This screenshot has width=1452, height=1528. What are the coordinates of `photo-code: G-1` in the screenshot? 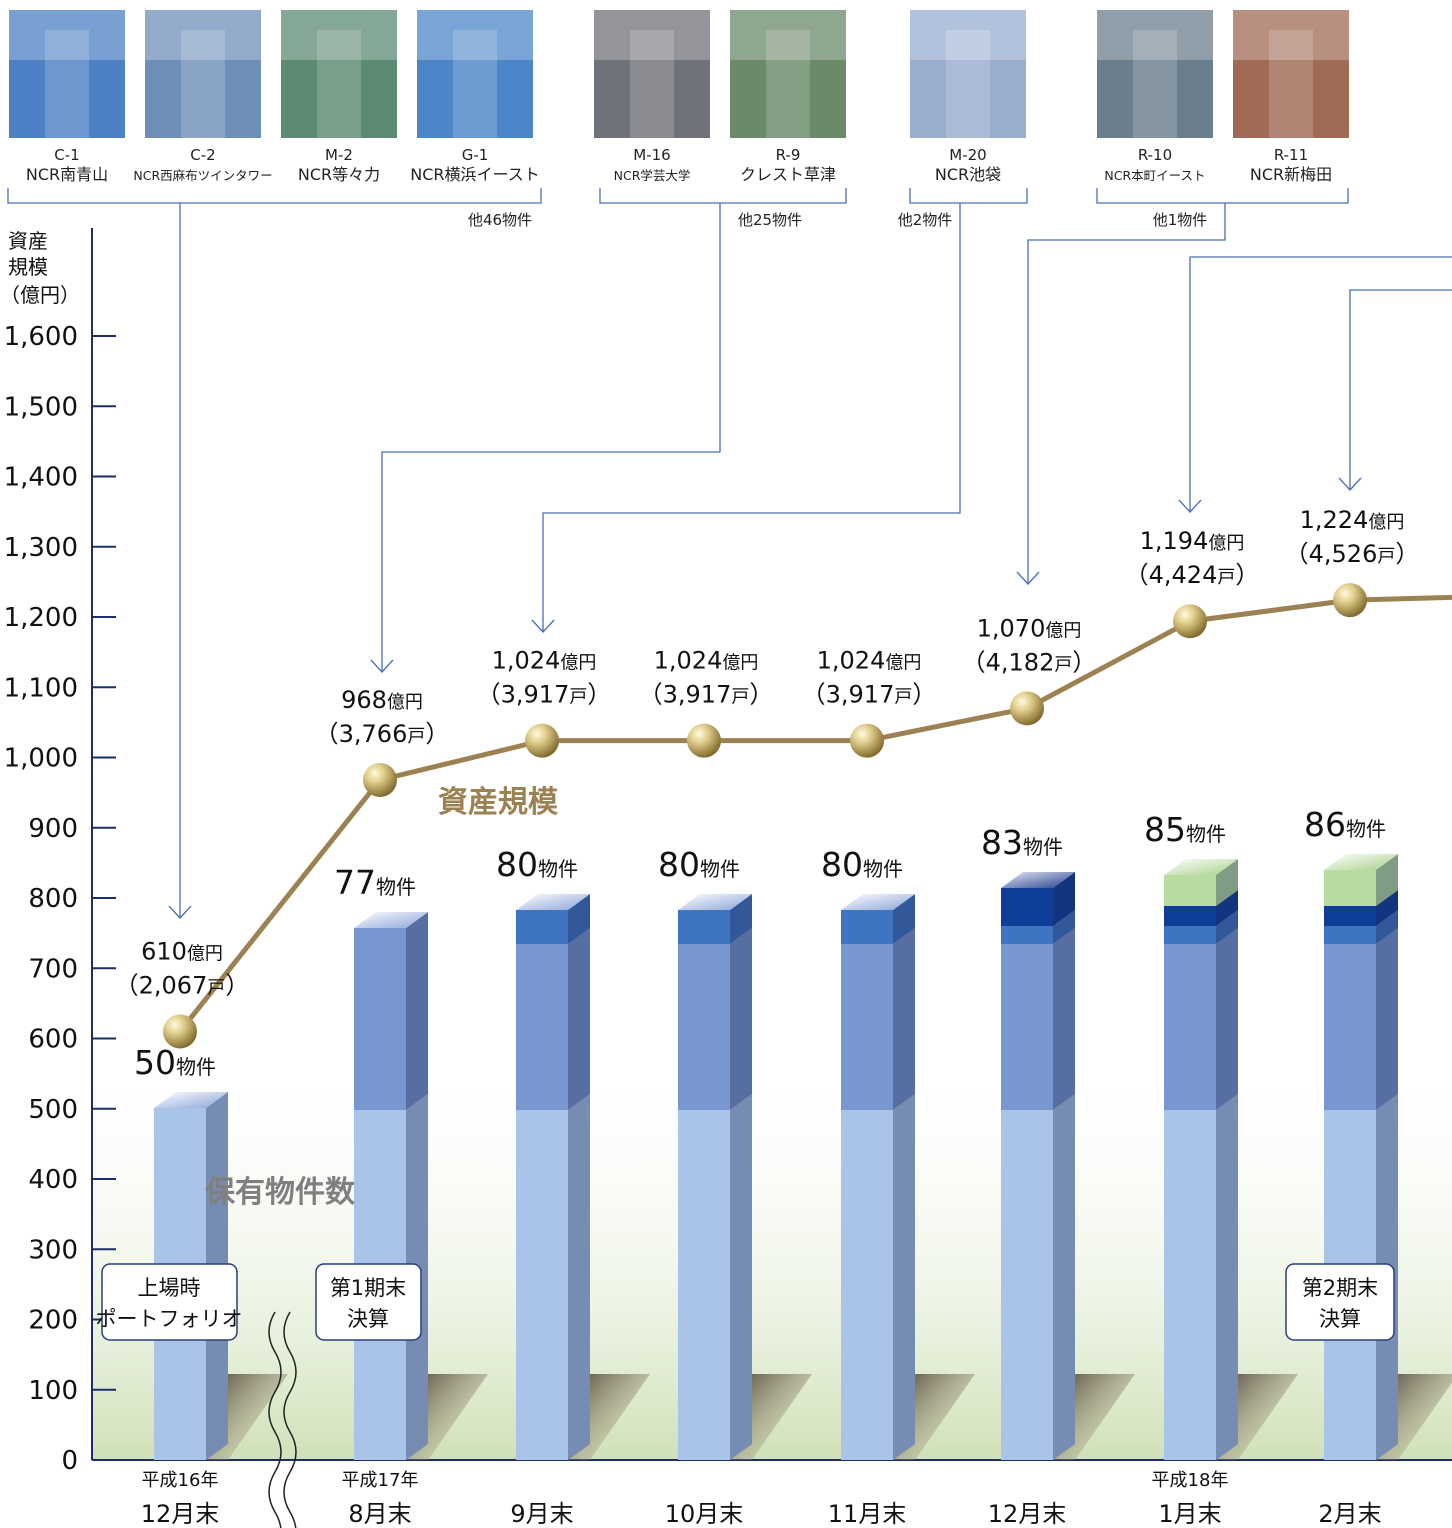 It's located at (475, 155).